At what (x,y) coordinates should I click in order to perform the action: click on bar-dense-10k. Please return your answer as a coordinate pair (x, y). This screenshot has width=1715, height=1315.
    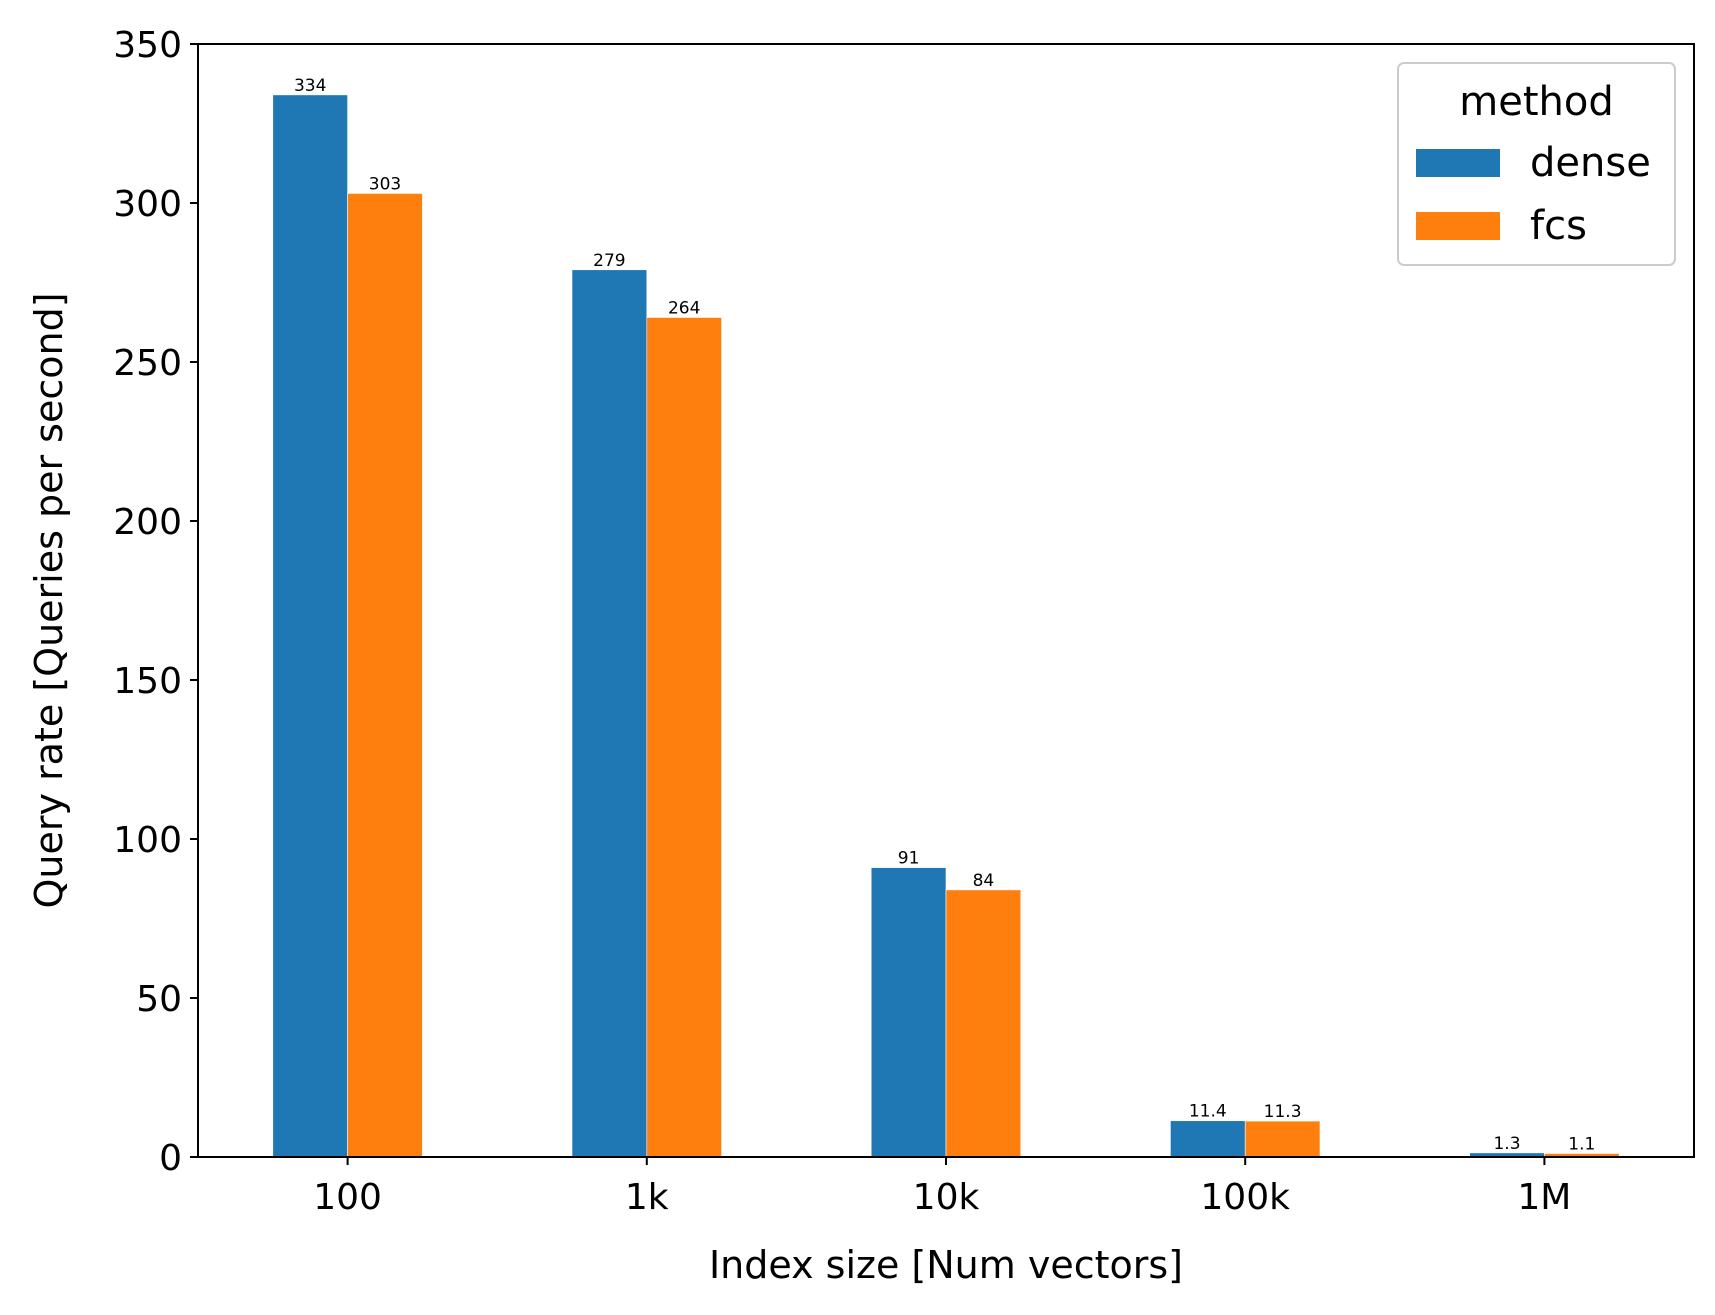
    Looking at the image, I should click on (908, 1012).